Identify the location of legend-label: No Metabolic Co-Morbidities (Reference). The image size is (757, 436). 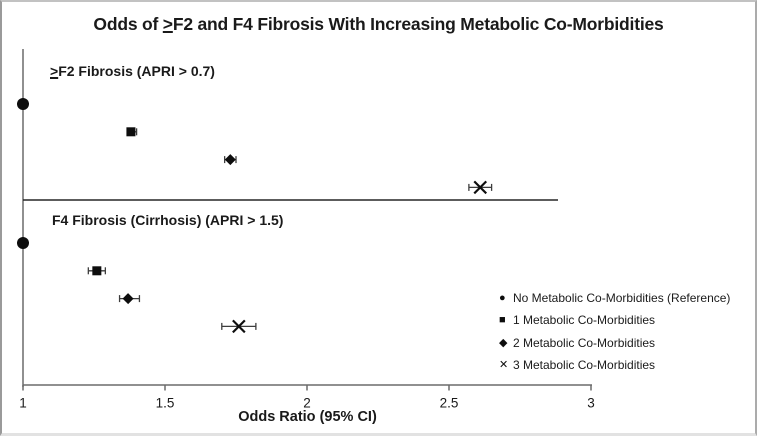
(622, 298).